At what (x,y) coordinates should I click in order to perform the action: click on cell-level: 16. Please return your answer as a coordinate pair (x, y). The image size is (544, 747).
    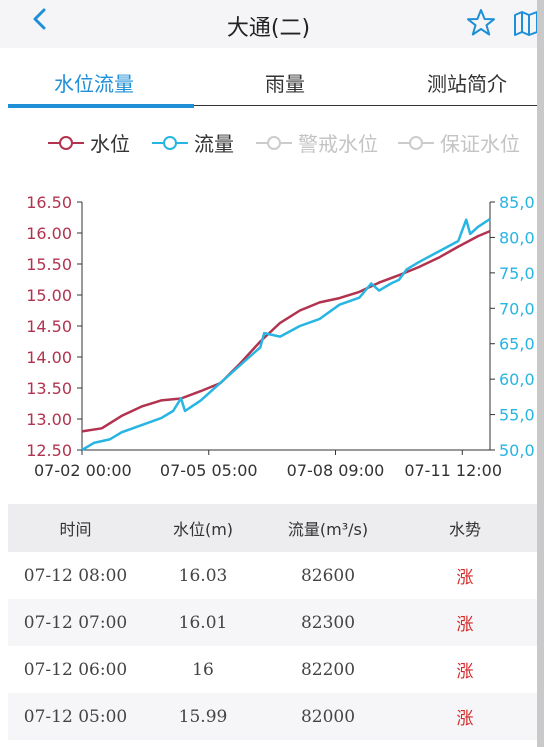
    Looking at the image, I should click on (203, 669).